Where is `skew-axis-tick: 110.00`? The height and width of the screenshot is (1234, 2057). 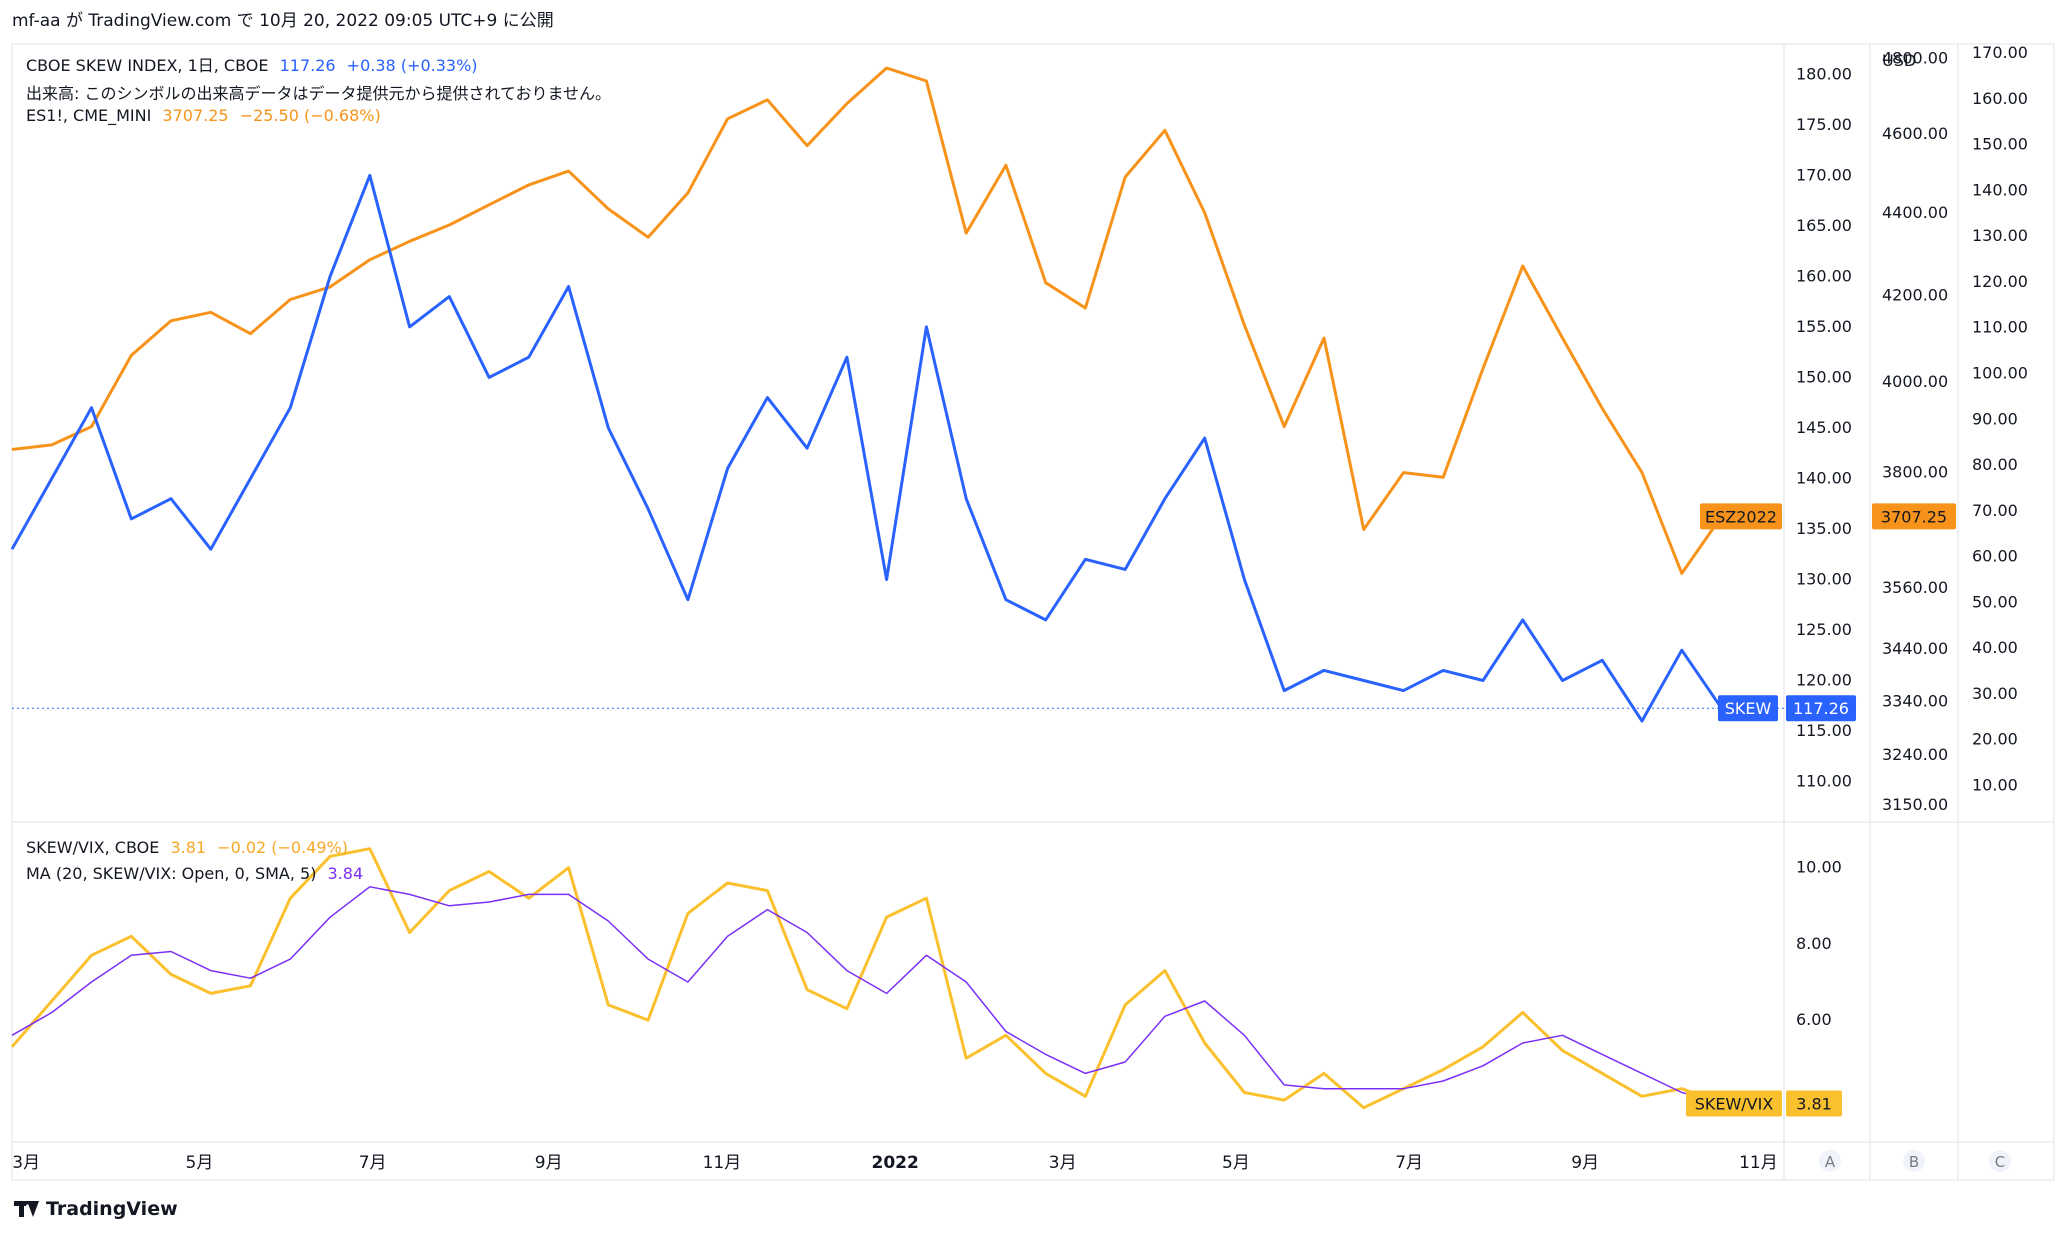 skew-axis-tick: 110.00 is located at coordinates (1824, 781).